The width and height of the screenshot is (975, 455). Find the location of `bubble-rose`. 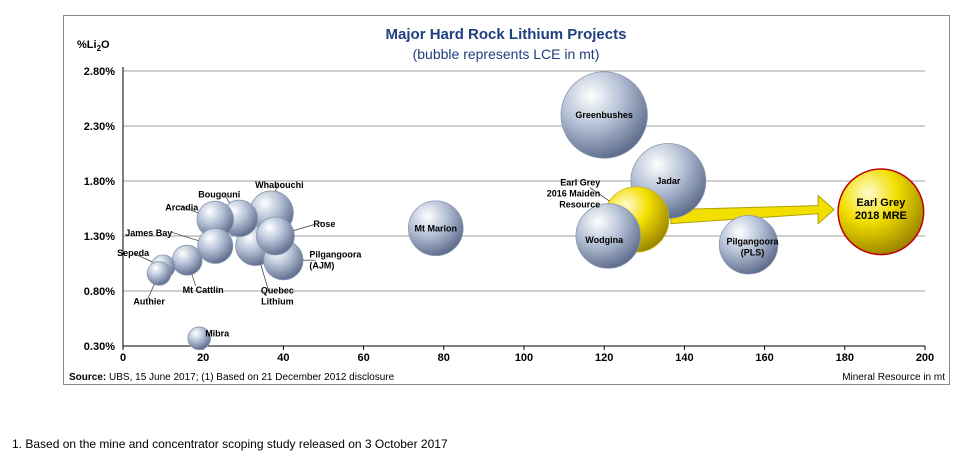

bubble-rose is located at coordinates (275, 236).